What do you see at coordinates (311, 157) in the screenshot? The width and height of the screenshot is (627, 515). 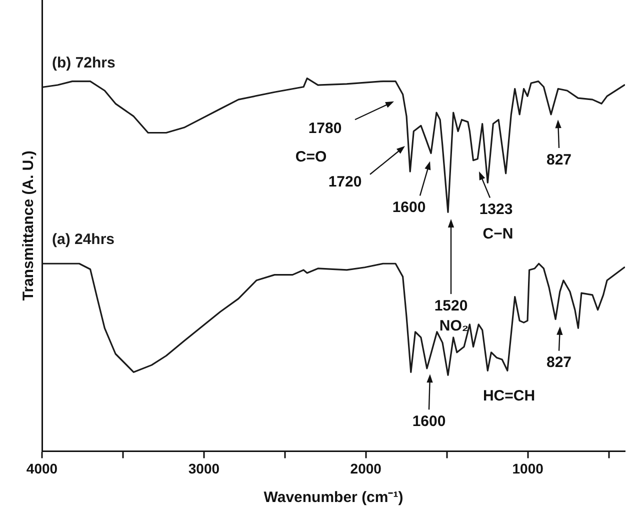 I see `annotation: C=O` at bounding box center [311, 157].